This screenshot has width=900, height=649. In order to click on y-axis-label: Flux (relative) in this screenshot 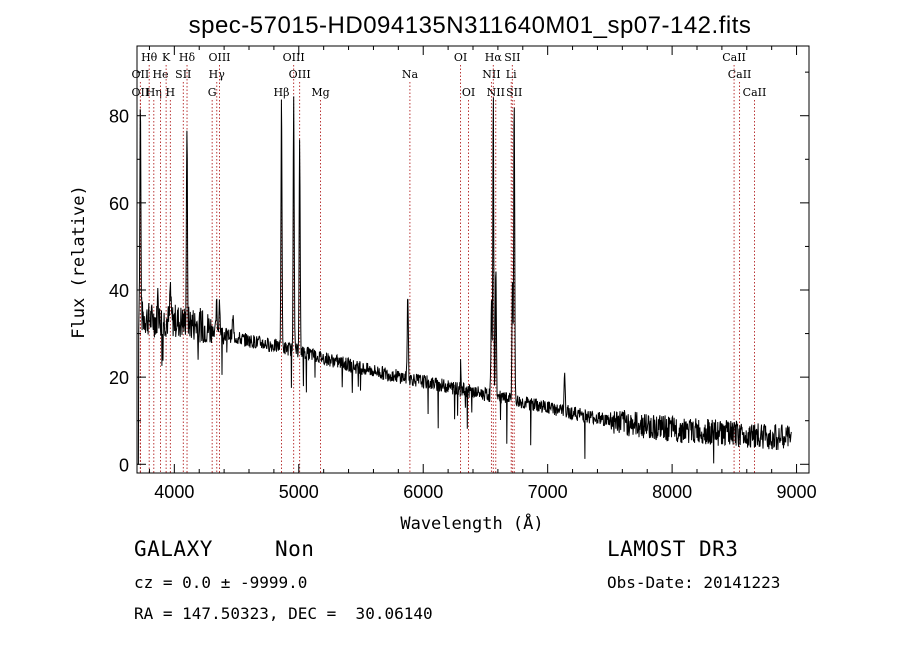, I will do `click(79, 262)`.